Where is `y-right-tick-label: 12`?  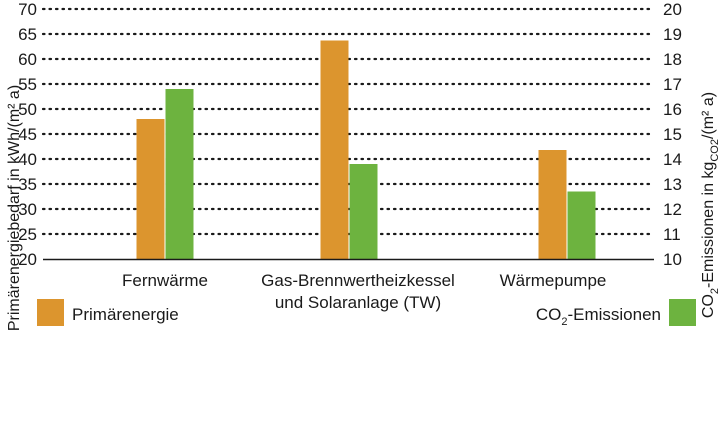 y-right-tick-label: 12 is located at coordinates (672, 209).